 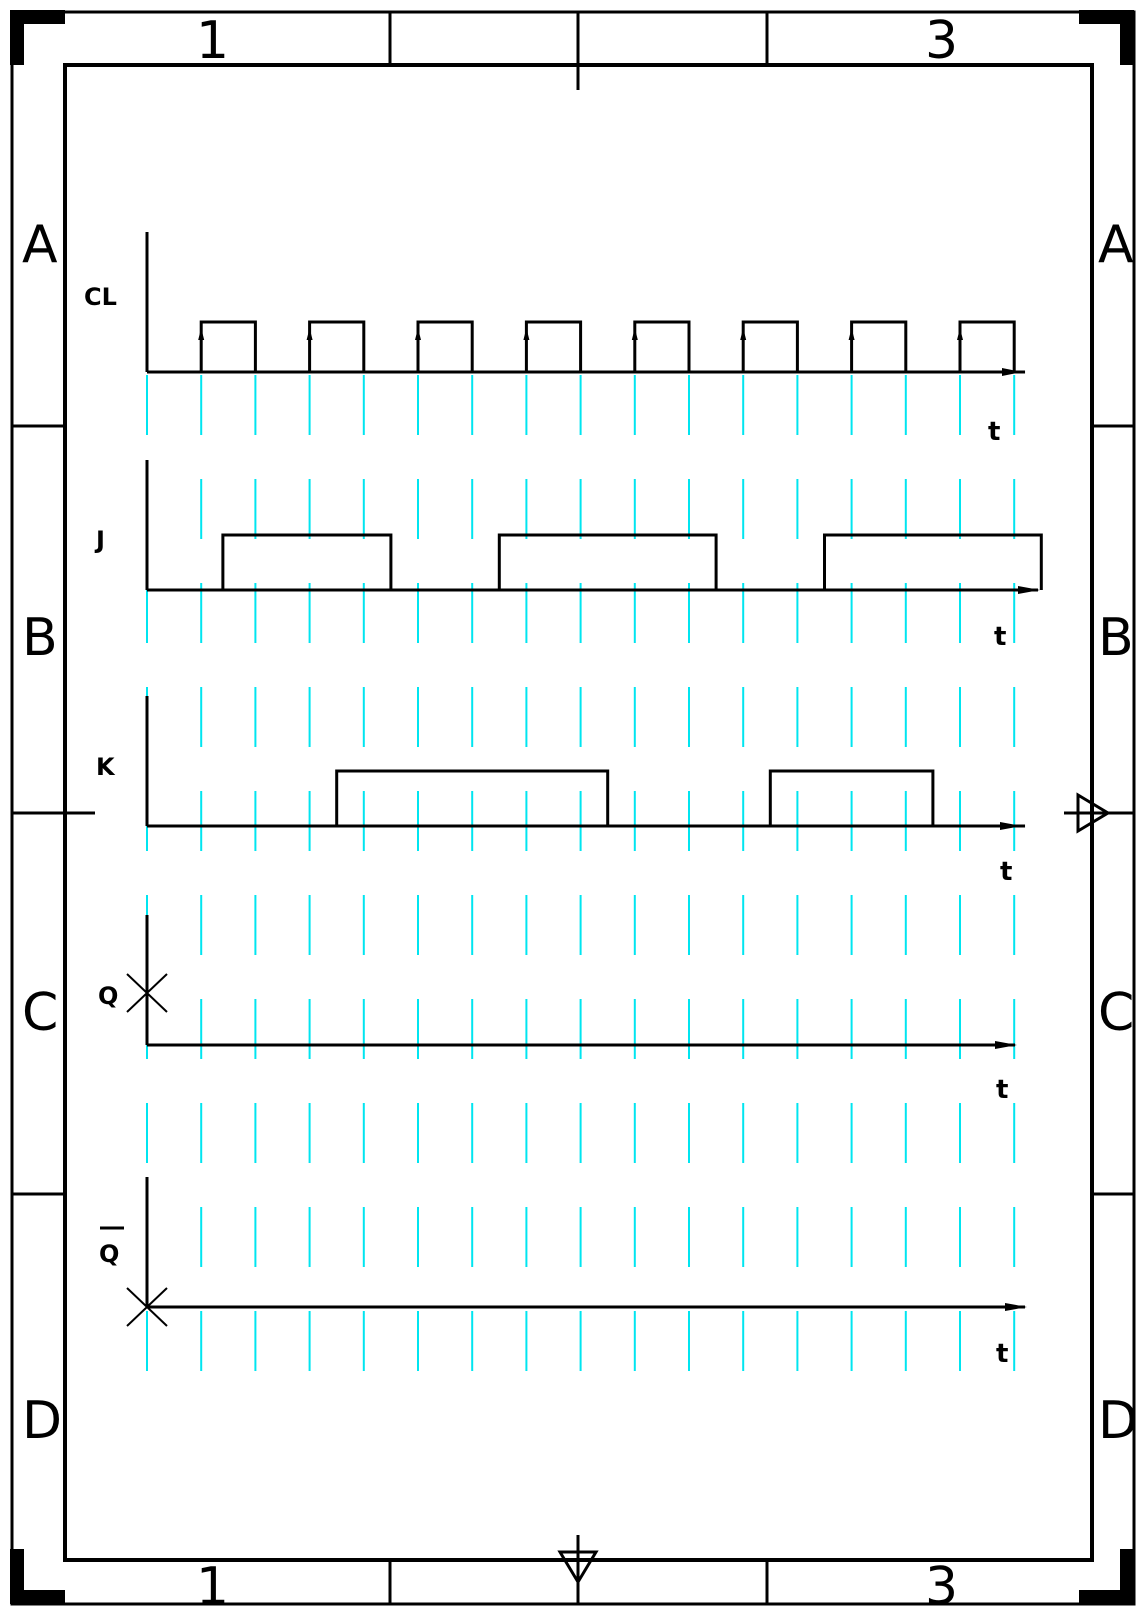 What do you see at coordinates (1016, 1307) in the screenshot?
I see `axis-arrow-qbar` at bounding box center [1016, 1307].